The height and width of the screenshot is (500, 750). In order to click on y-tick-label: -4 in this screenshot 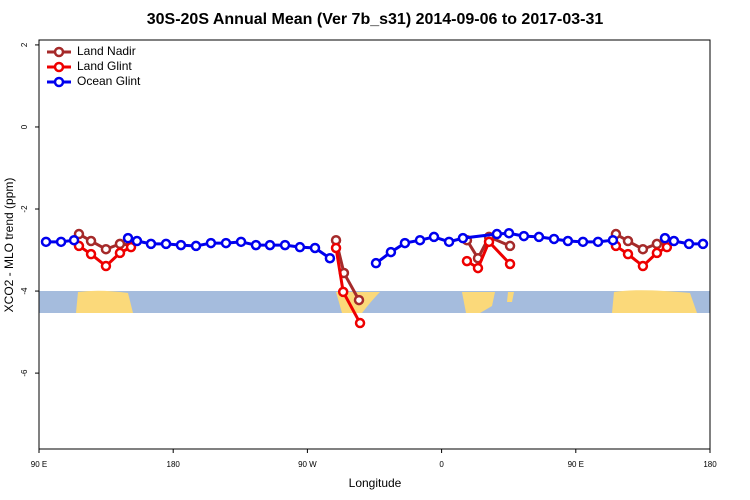, I will do `click(24, 291)`.